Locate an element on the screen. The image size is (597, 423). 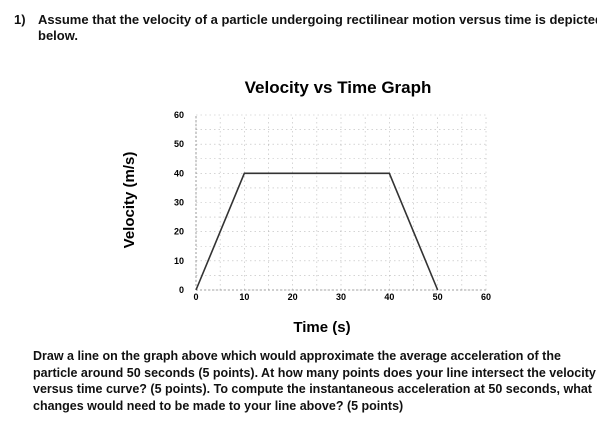
chart-series is located at coordinates (317, 231).